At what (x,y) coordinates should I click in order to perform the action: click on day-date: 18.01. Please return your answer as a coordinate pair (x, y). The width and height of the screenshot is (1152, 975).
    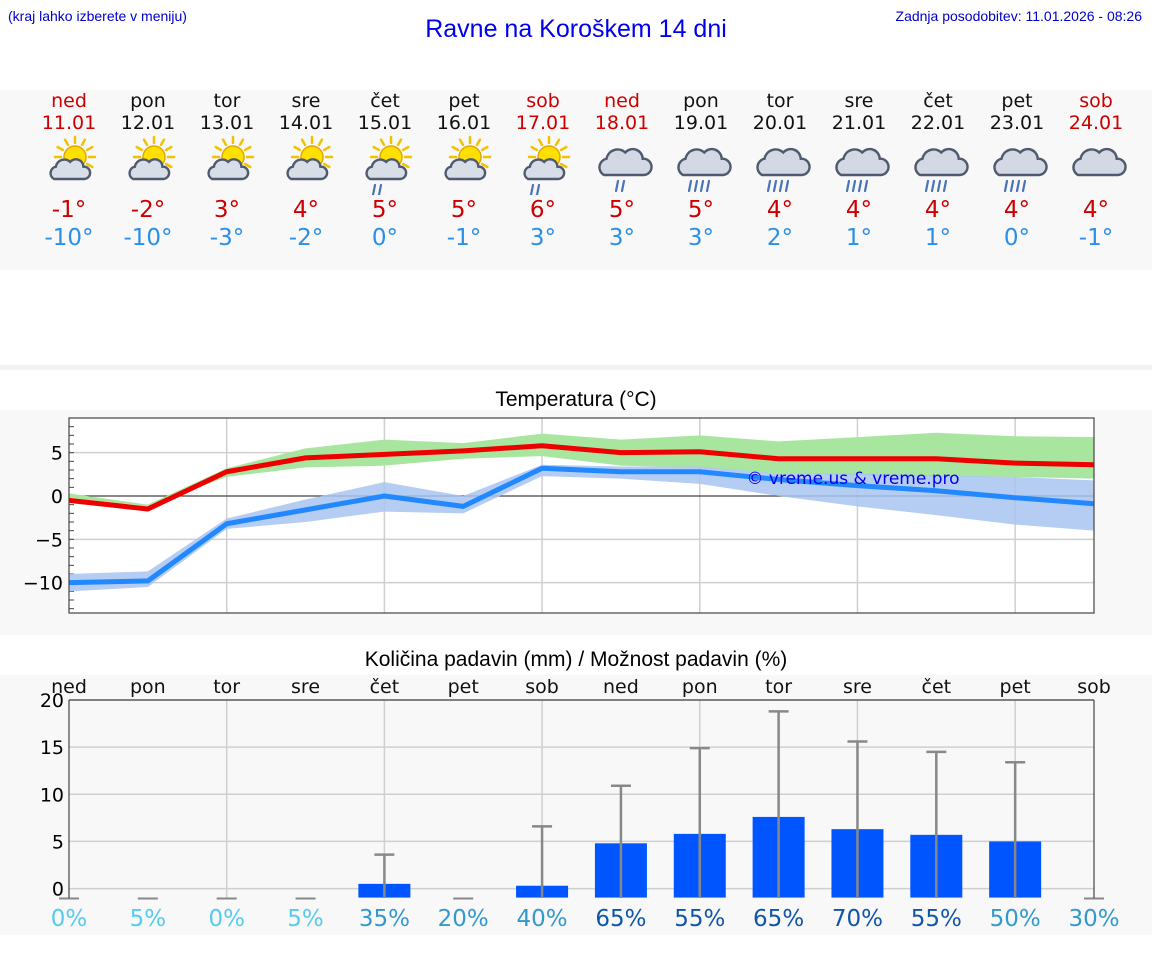
    Looking at the image, I should click on (622, 123).